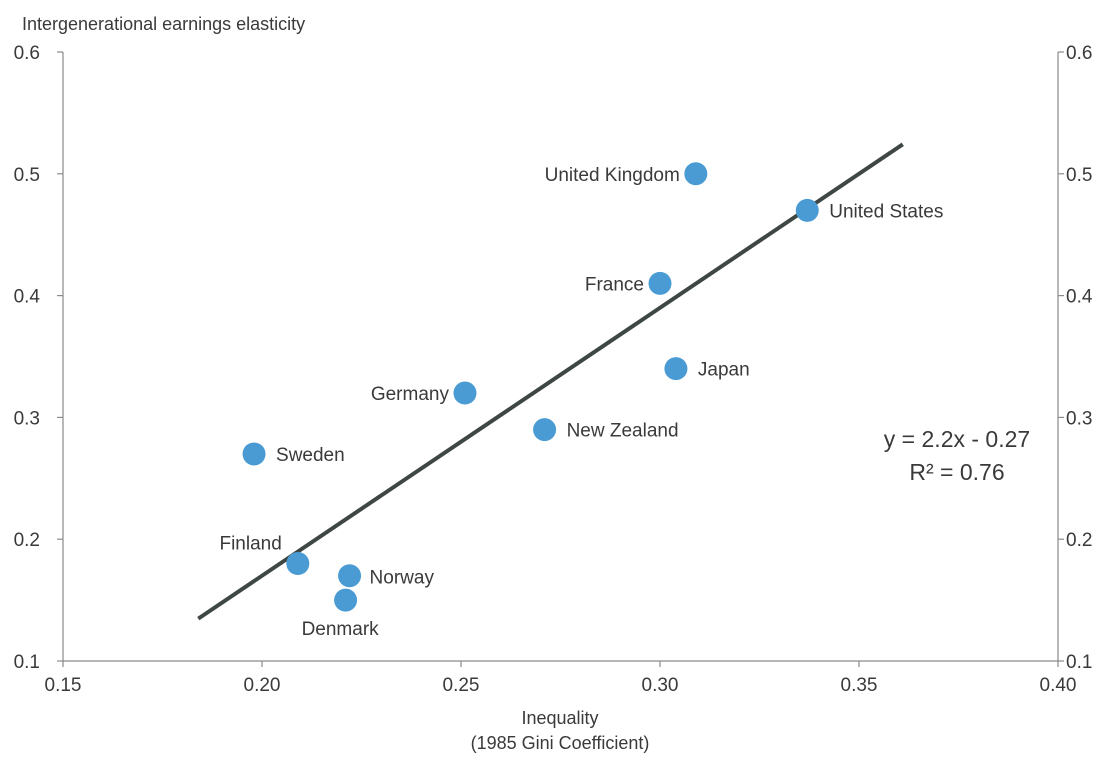 The image size is (1112, 760). What do you see at coordinates (696, 174) in the screenshot?
I see `point-united-kingdom` at bounding box center [696, 174].